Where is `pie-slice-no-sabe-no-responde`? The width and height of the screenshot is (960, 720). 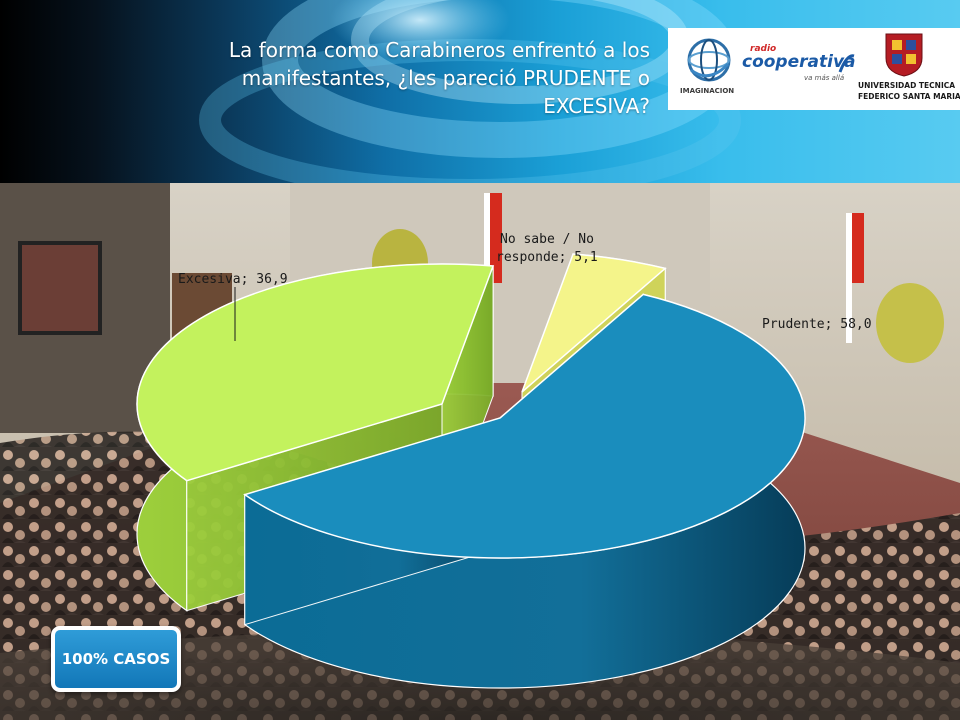
pie-slice-no-sabe-no-responde is located at coordinates (594, 323).